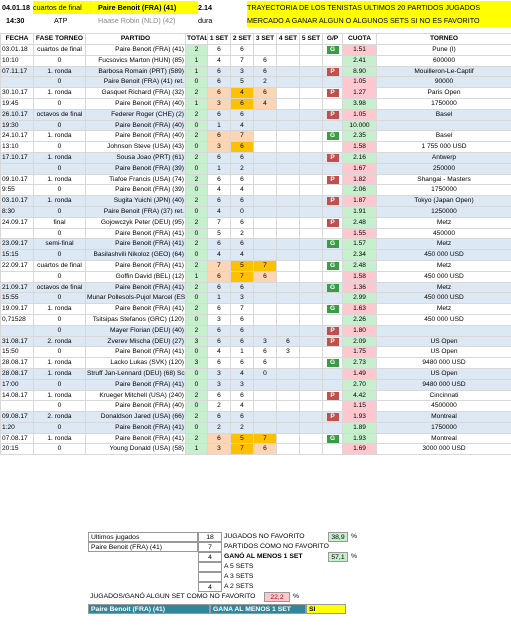 This screenshot has width=511, height=640. I want to click on cell-cuota: 1.55, so click(359, 233).